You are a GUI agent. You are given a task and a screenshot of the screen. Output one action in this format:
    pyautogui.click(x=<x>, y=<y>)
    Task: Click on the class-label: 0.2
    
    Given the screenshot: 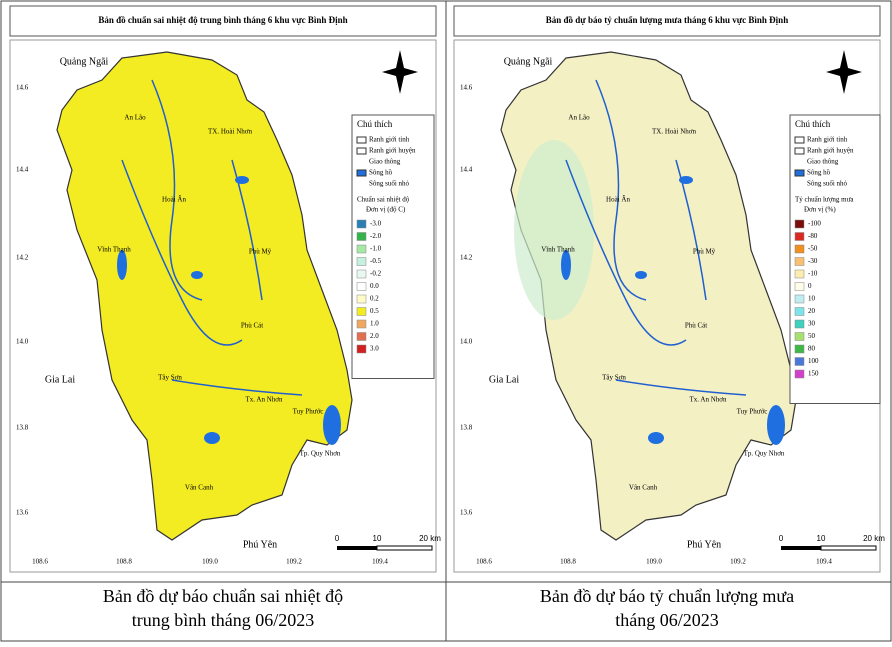 What is the action you would take?
    pyautogui.click(x=374, y=299)
    